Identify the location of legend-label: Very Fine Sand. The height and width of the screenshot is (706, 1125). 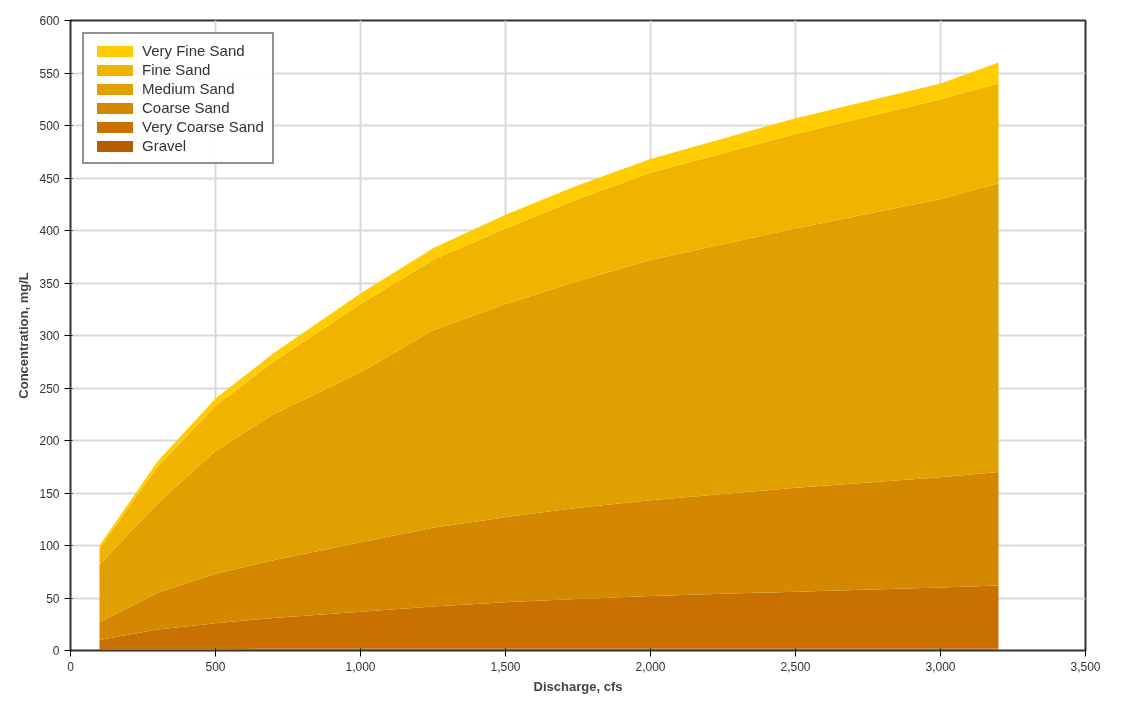
(193, 50).